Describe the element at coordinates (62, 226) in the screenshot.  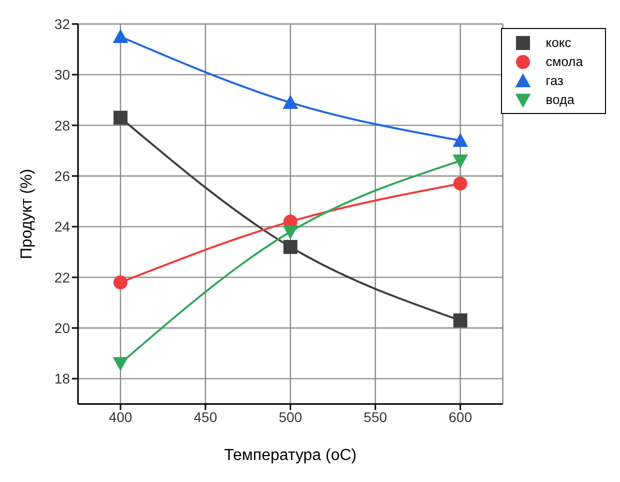
I see `y-tick-label: 24` at that location.